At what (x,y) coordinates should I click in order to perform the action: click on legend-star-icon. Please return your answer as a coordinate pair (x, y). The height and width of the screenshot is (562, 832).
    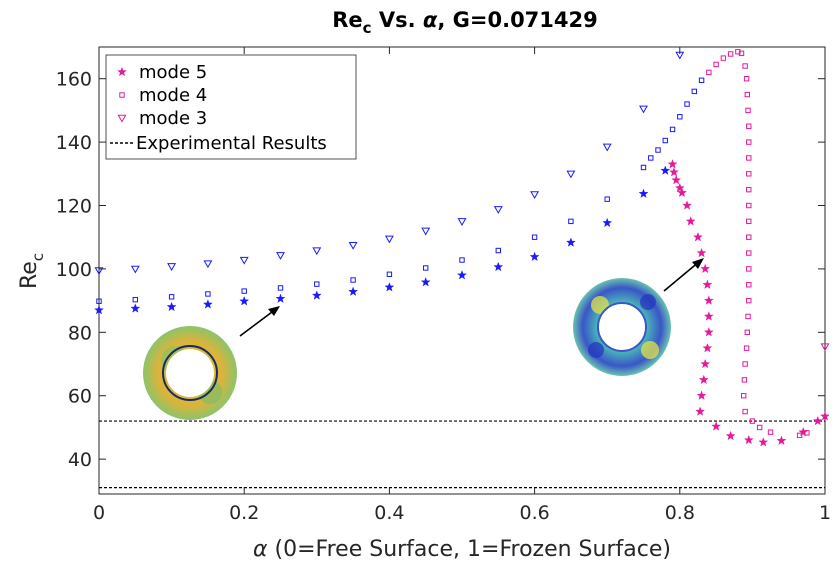
    Looking at the image, I should click on (122, 71).